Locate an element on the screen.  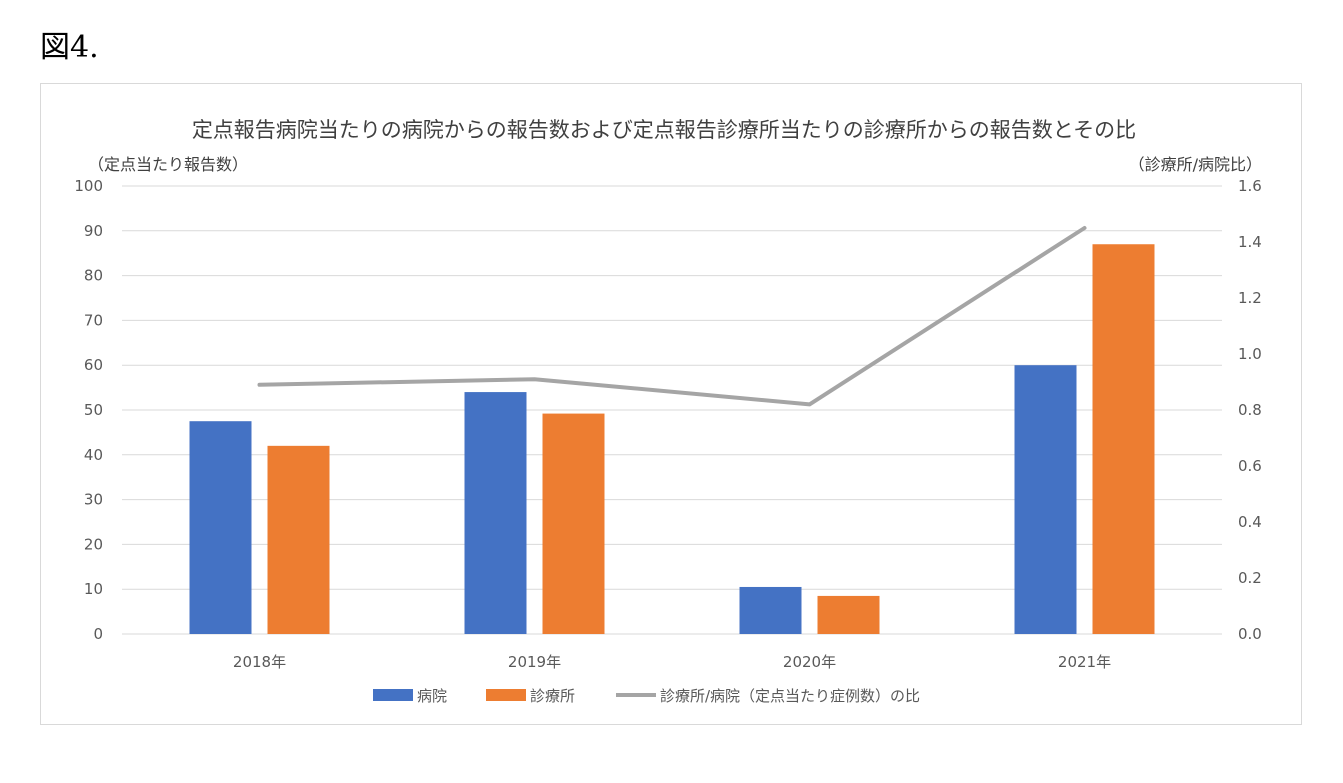
right-axis-ticks: 0.0 0.2 0.4 0.6 0.8 1.0 1.2 1.4 1.6 is located at coordinates (1250, 410).